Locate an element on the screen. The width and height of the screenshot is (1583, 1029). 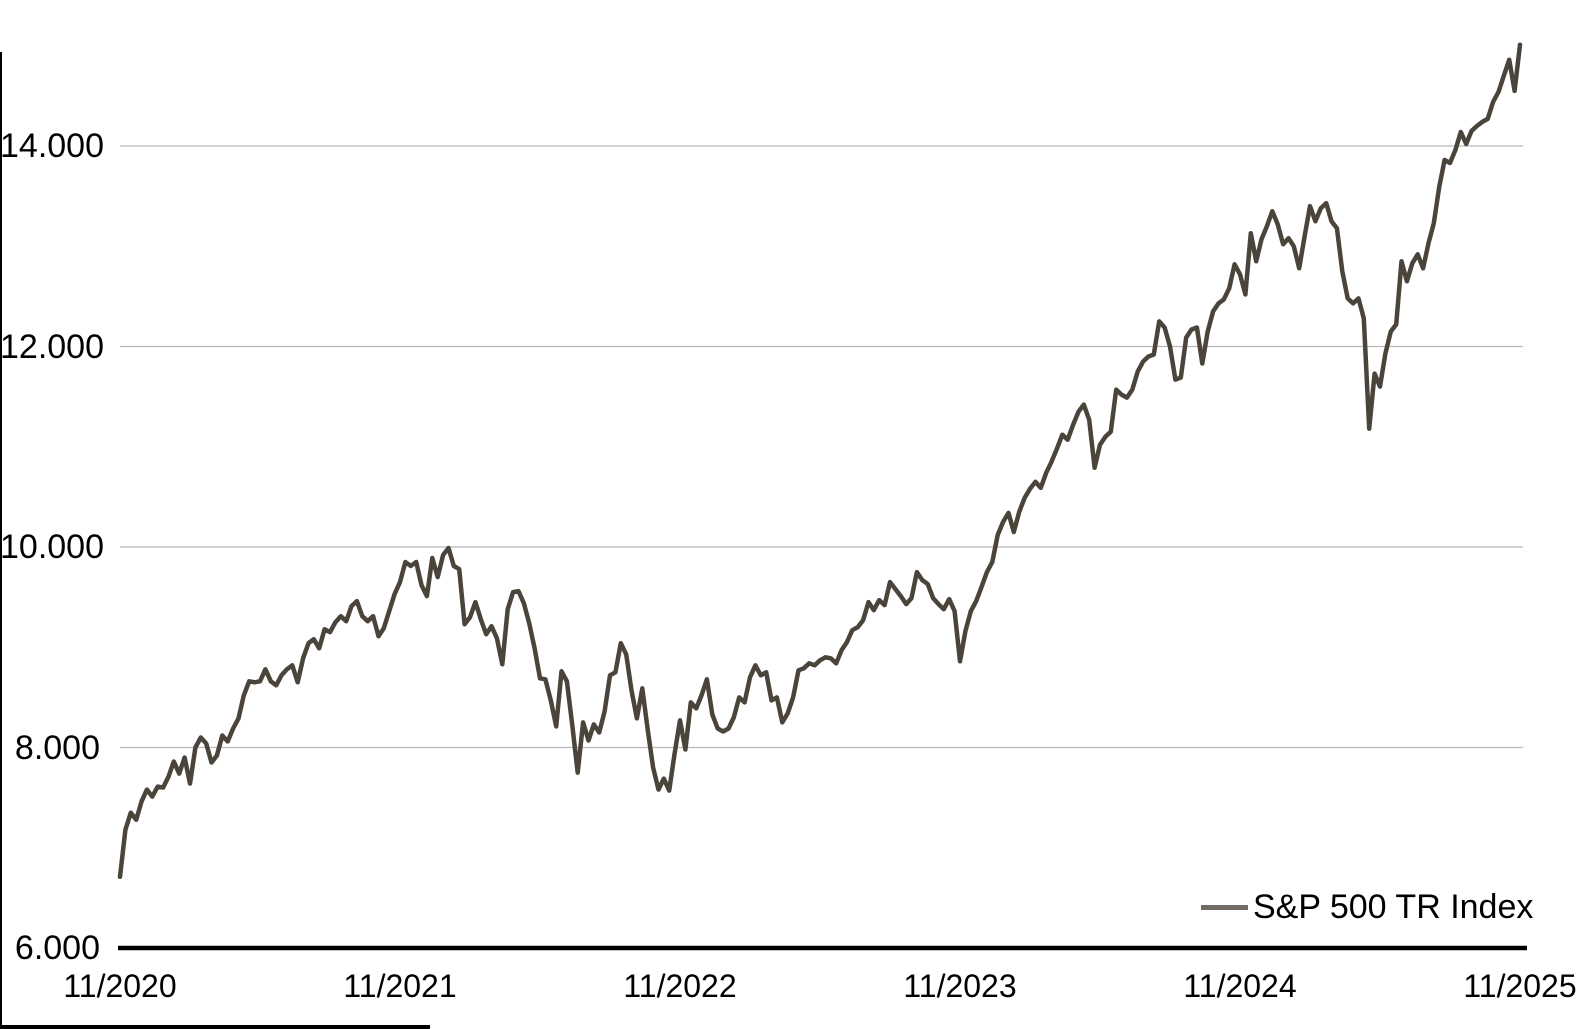
x-tick-label: 11/2020 is located at coordinates (120, 986).